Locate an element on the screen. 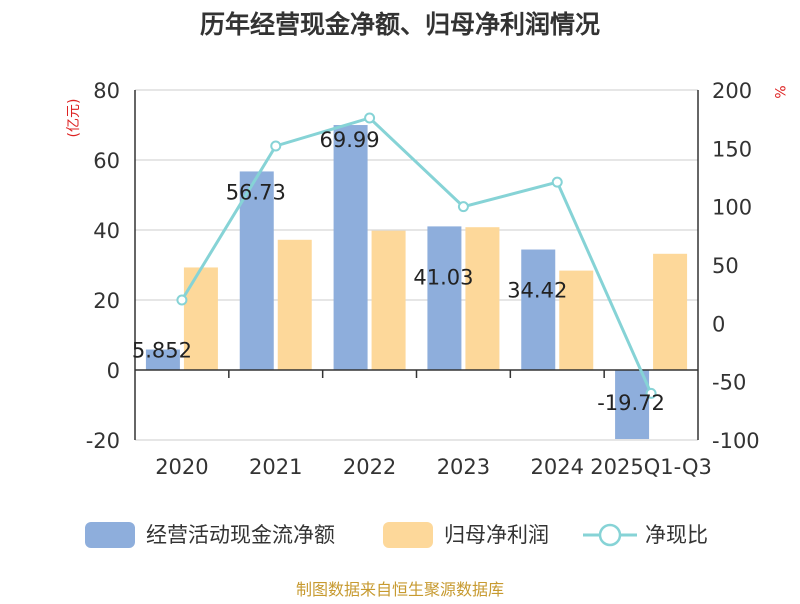  left-axis-tick-label: -20 is located at coordinates (103, 441).